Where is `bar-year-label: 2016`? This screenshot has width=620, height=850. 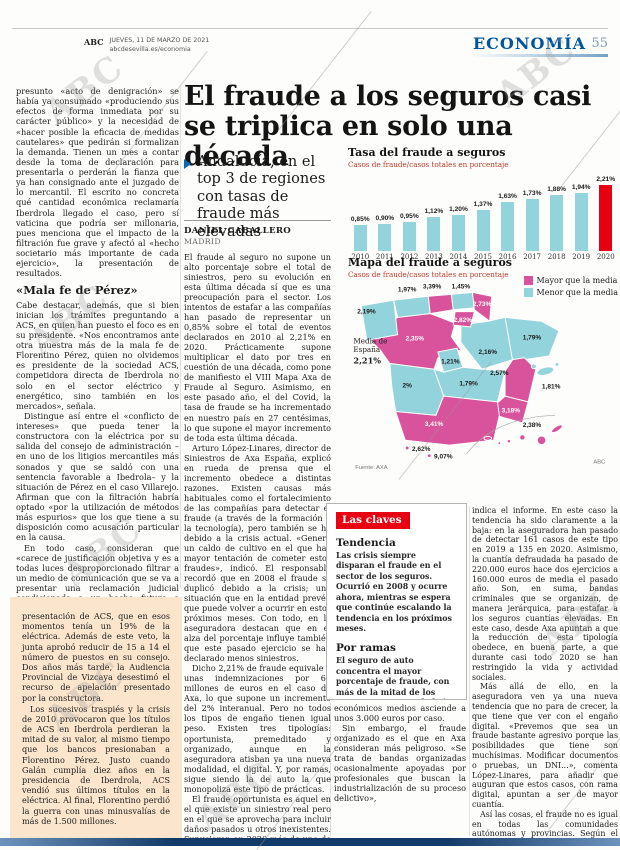
bar-year-label: 2016 is located at coordinates (507, 257).